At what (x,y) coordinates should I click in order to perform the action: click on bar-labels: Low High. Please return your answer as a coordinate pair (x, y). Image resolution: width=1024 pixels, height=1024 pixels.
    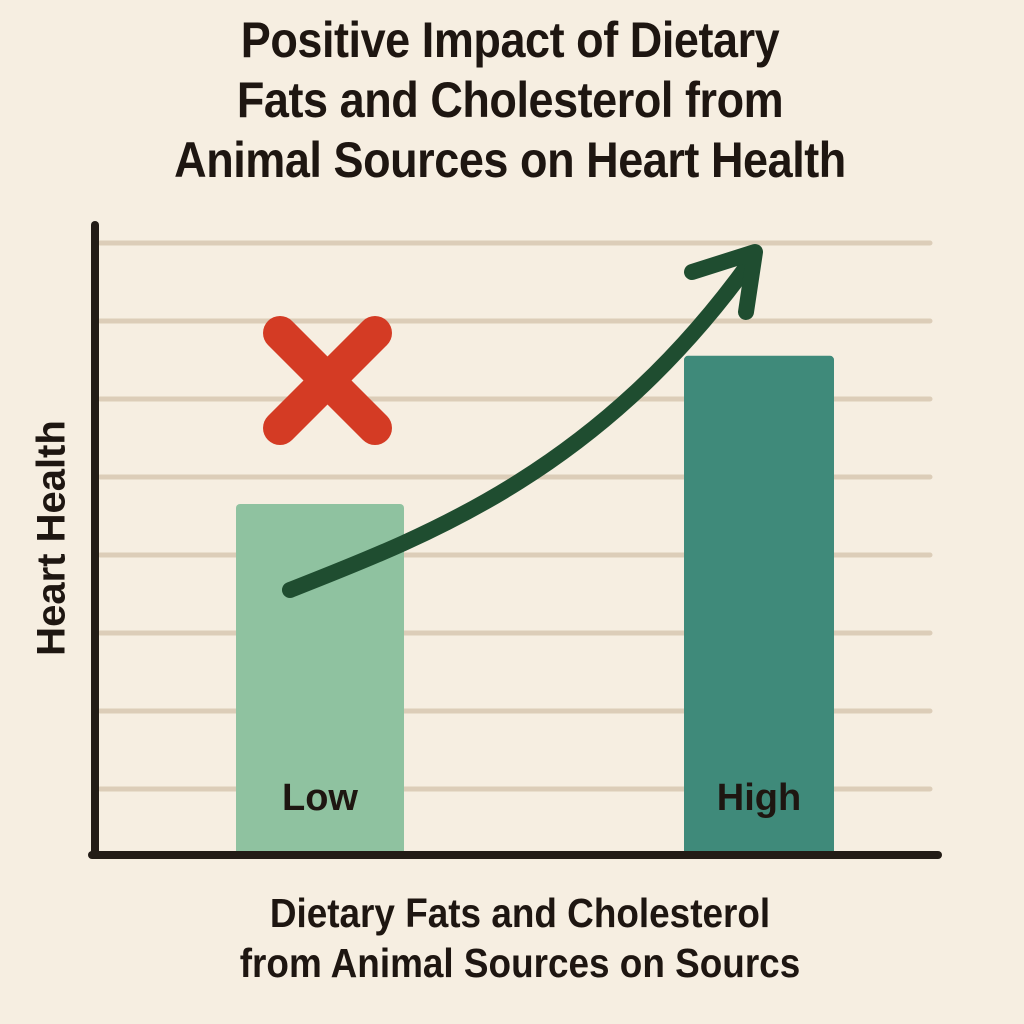
    Looking at the image, I should click on (541, 798).